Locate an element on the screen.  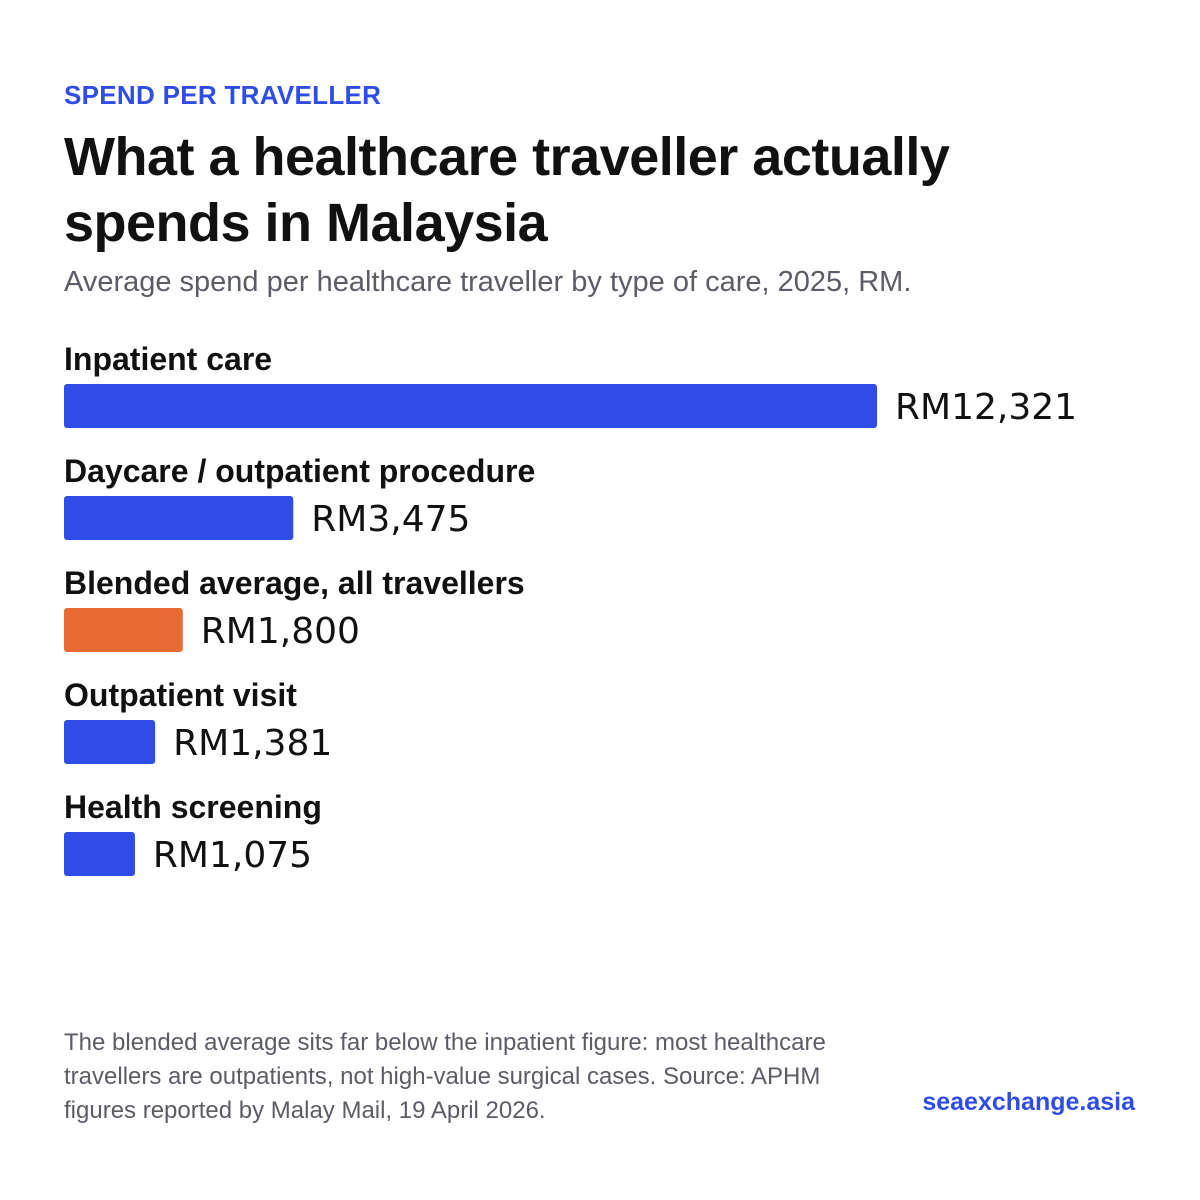
eyebrow-label: SPEND PER TRAVELLER is located at coordinates (223, 95).